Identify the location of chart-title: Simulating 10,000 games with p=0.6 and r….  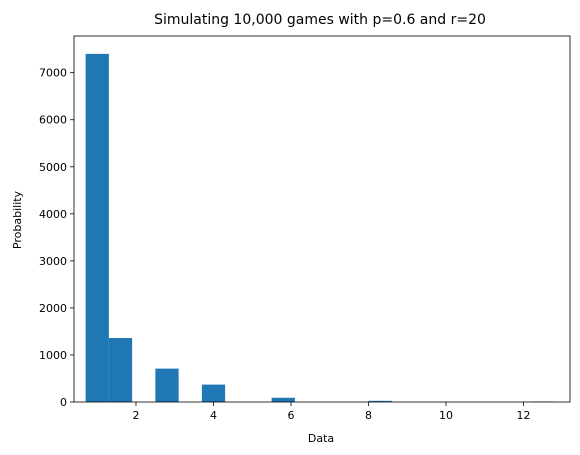
(320, 20).